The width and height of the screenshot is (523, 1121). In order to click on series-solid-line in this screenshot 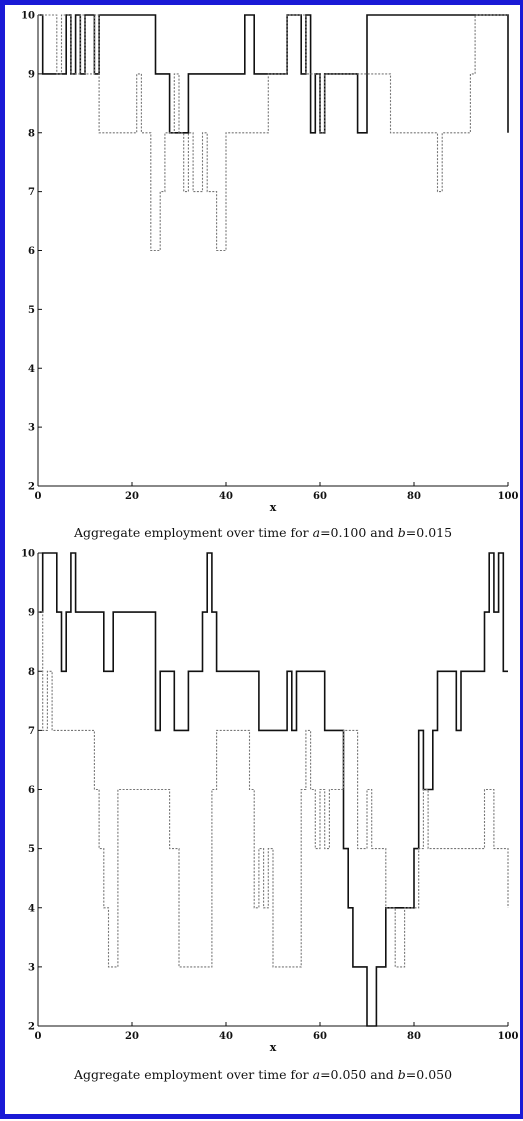, I will do `click(273, 74)`.